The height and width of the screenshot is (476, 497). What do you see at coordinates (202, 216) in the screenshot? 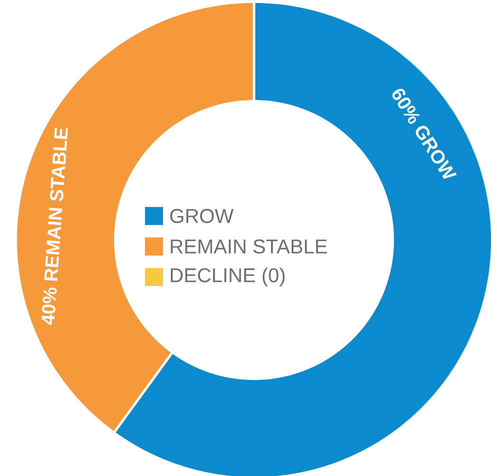
I see `legend-label: GROW` at bounding box center [202, 216].